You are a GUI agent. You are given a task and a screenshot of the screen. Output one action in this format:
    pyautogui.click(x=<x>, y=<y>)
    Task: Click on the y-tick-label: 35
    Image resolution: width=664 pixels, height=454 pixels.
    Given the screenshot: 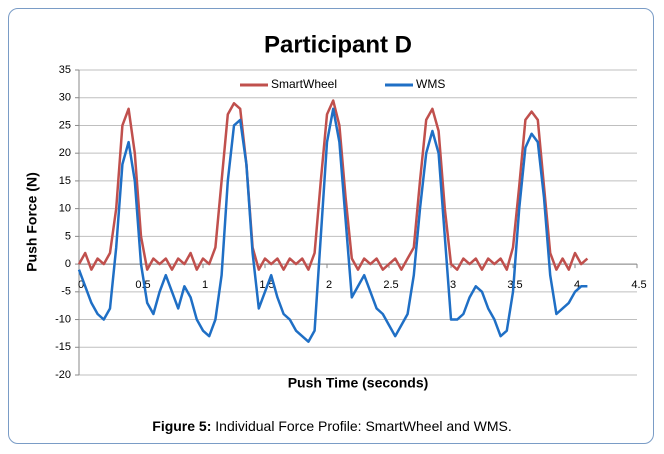 What is the action you would take?
    pyautogui.click(x=65, y=70)
    